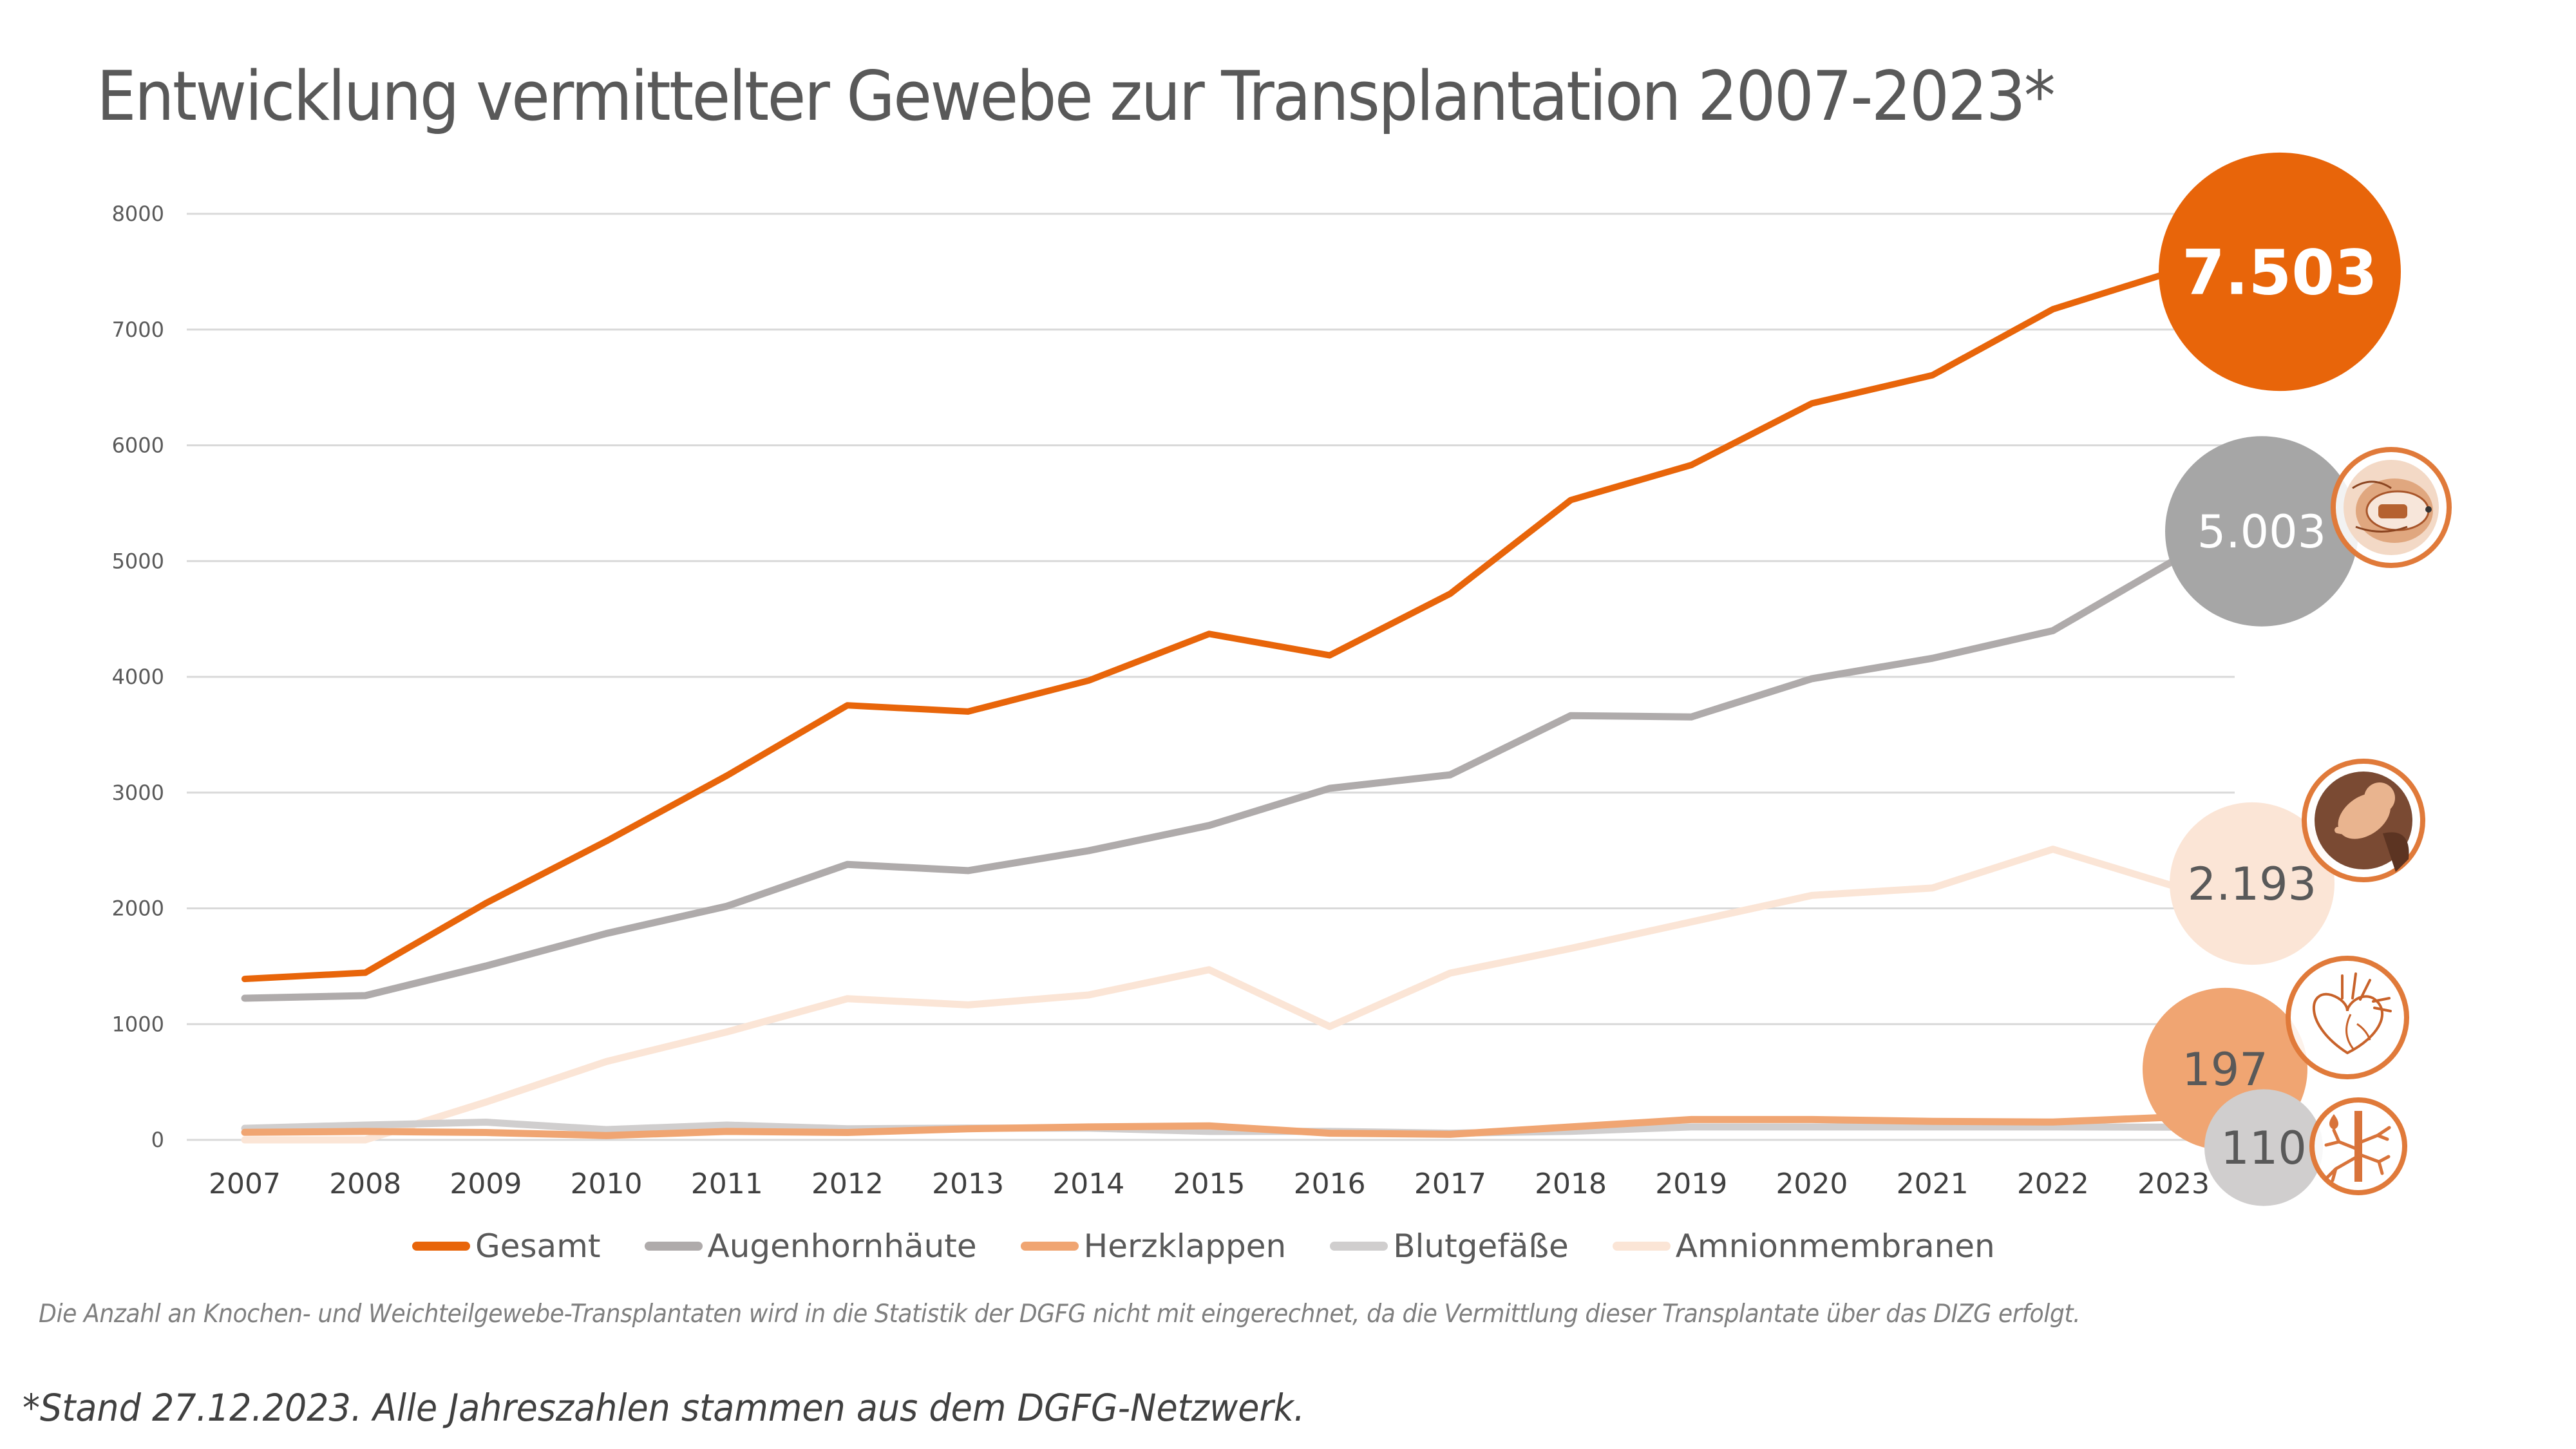 This screenshot has height=1449, width=2576. I want to click on end-value-bubbles: 7.503 5.003 2.193 197 110, so click(2297, 679).